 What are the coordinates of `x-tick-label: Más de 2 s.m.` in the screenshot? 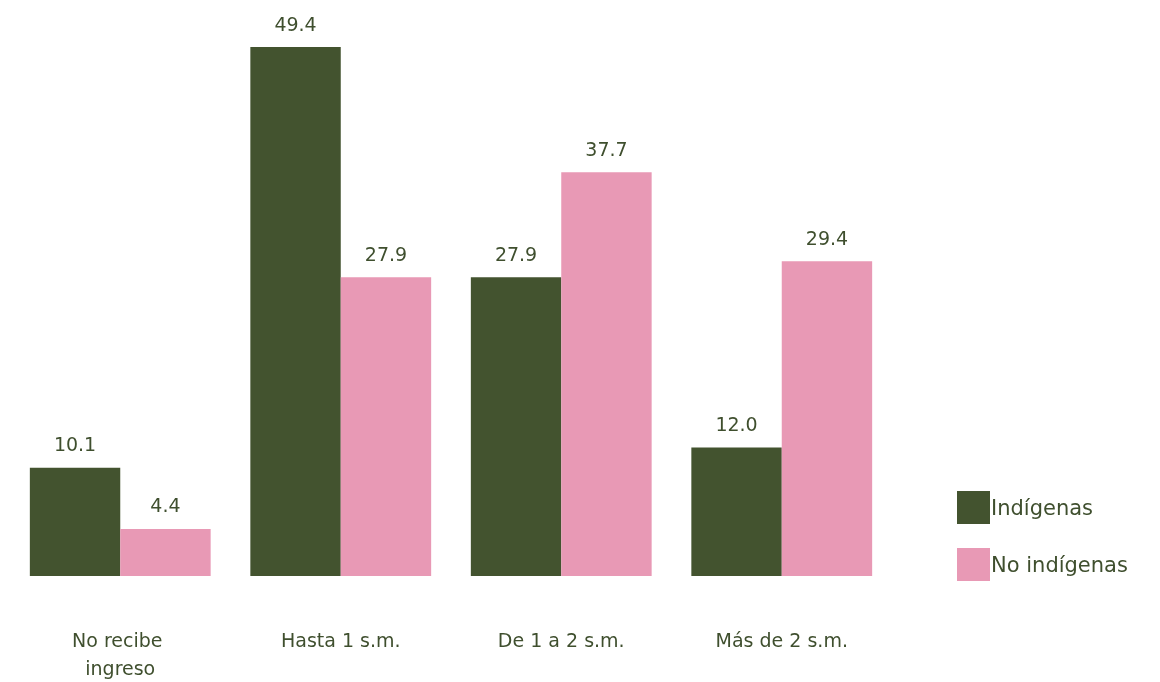 It's located at (781, 640).